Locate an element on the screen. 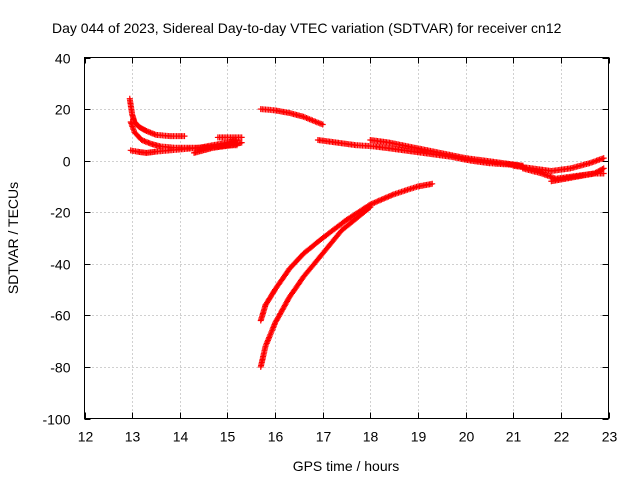 The image size is (640, 480). series-arc-22-23-c is located at coordinates (577, 177).